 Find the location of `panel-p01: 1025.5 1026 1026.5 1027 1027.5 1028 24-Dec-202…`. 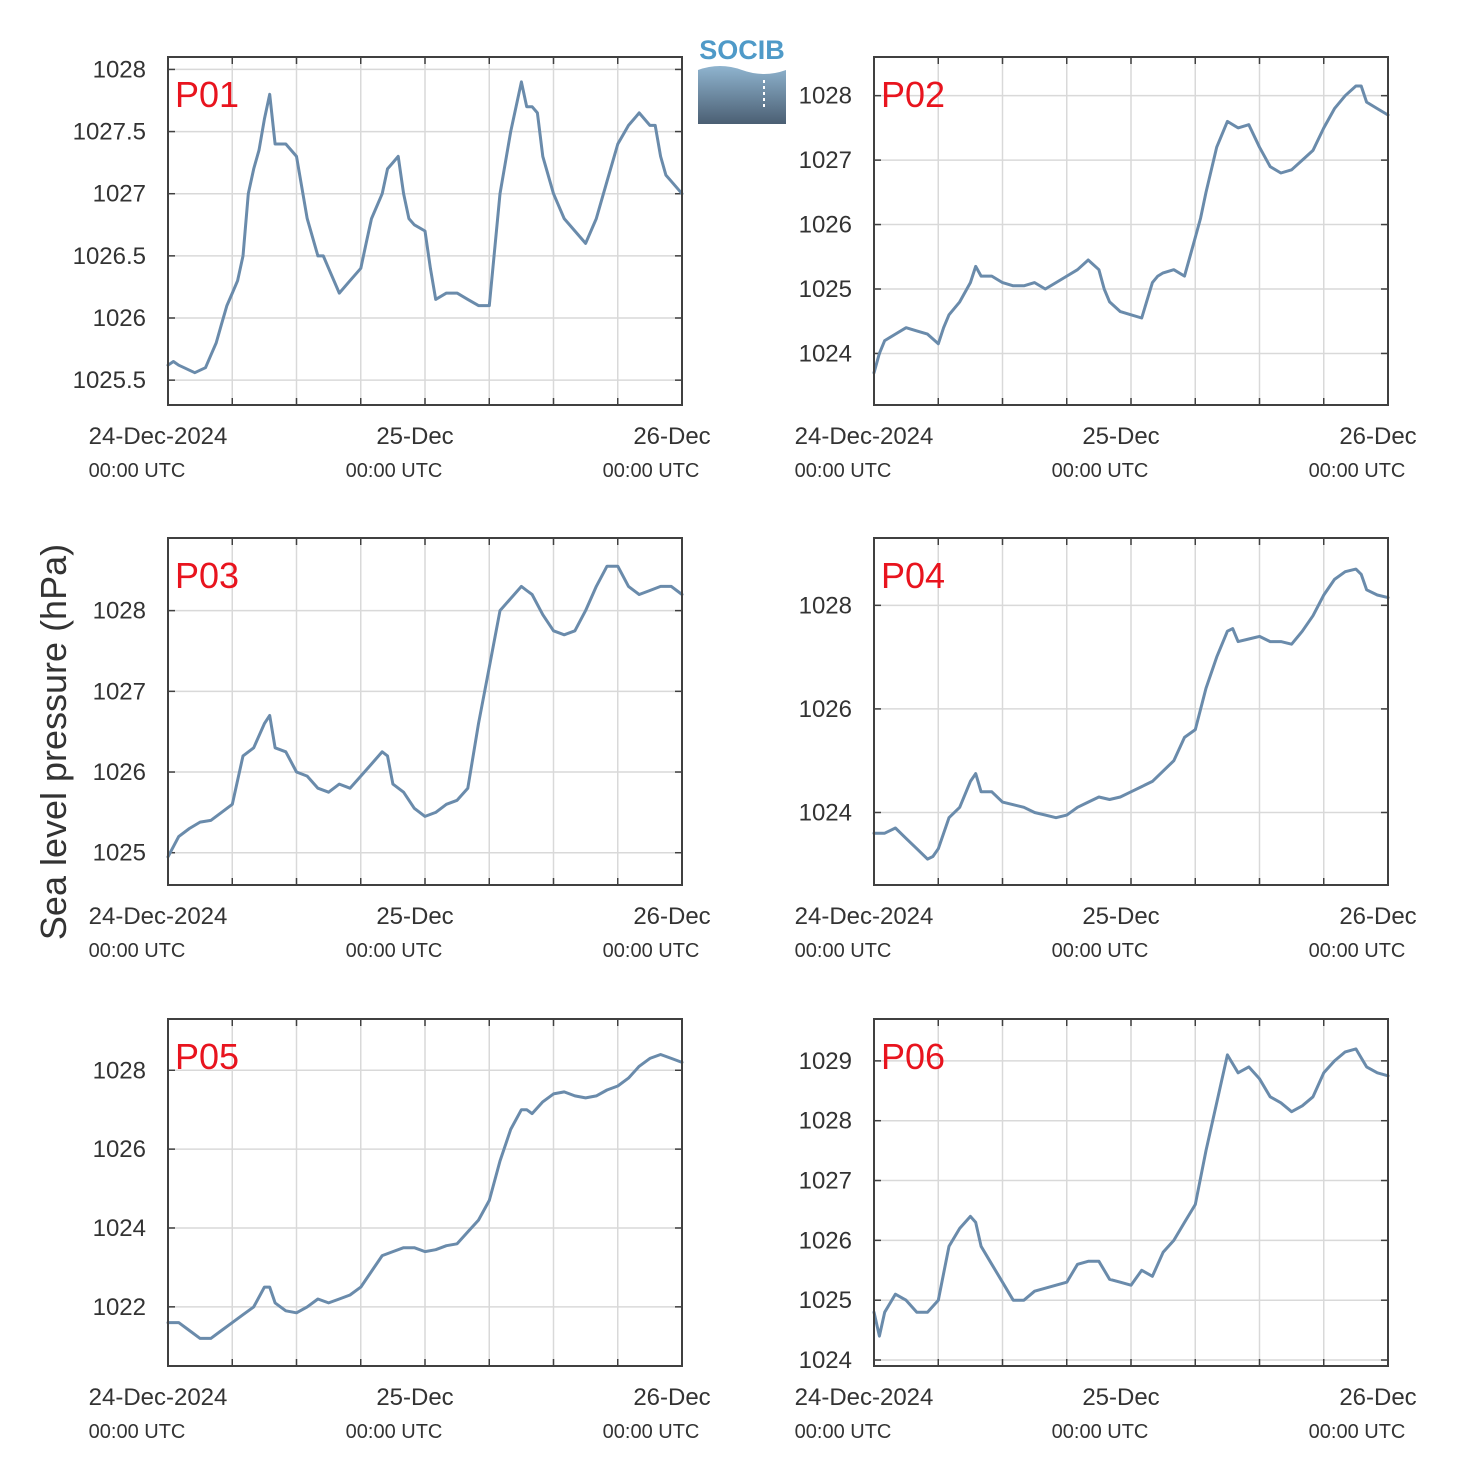

panel-p01: 1025.5 1026 1026.5 1027 1027.5 1028 24-Dec-202… is located at coordinates (392, 269).